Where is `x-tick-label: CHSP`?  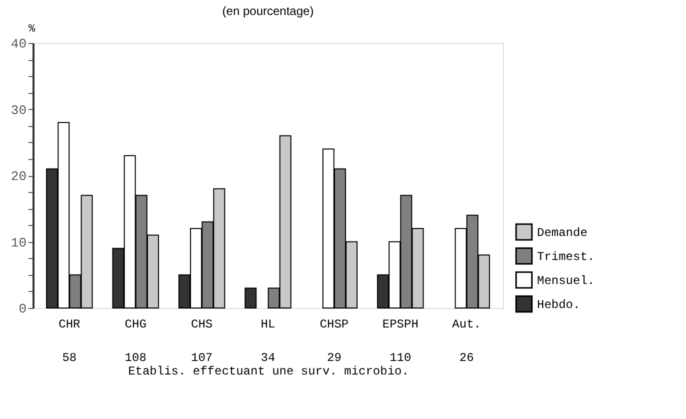
x-tick-label: CHSP is located at coordinates (334, 325).